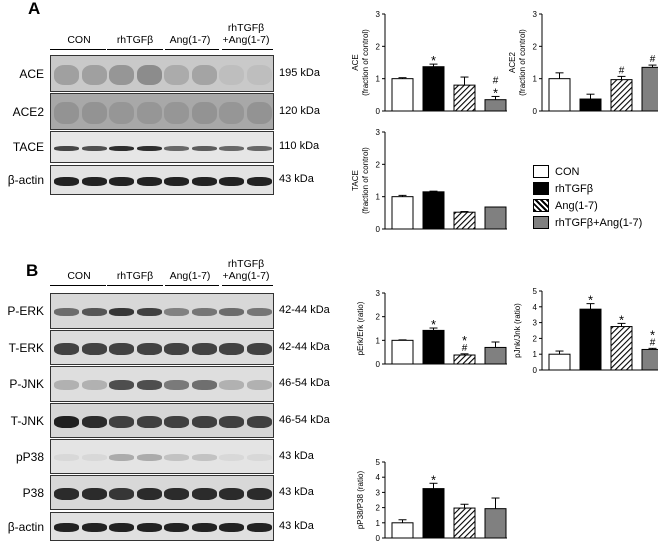 The width and height of the screenshot is (658, 546). I want to click on legend-label: rhTGFβ+Ang(1-7), so click(599, 222).